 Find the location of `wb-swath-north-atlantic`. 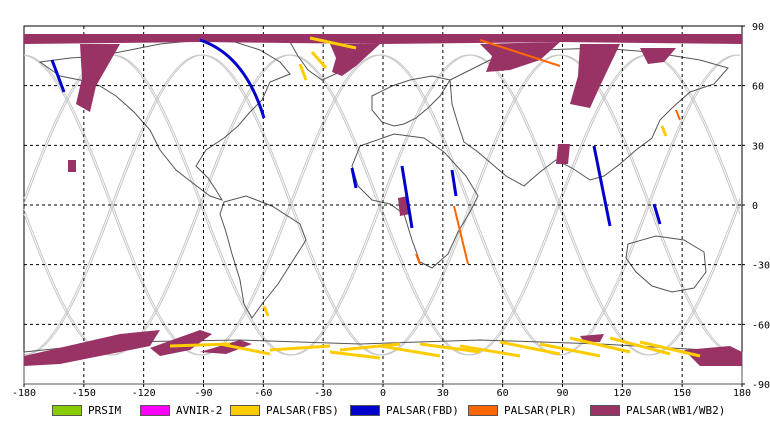

wb-swath-north-atlantic is located at coordinates (355, 60).